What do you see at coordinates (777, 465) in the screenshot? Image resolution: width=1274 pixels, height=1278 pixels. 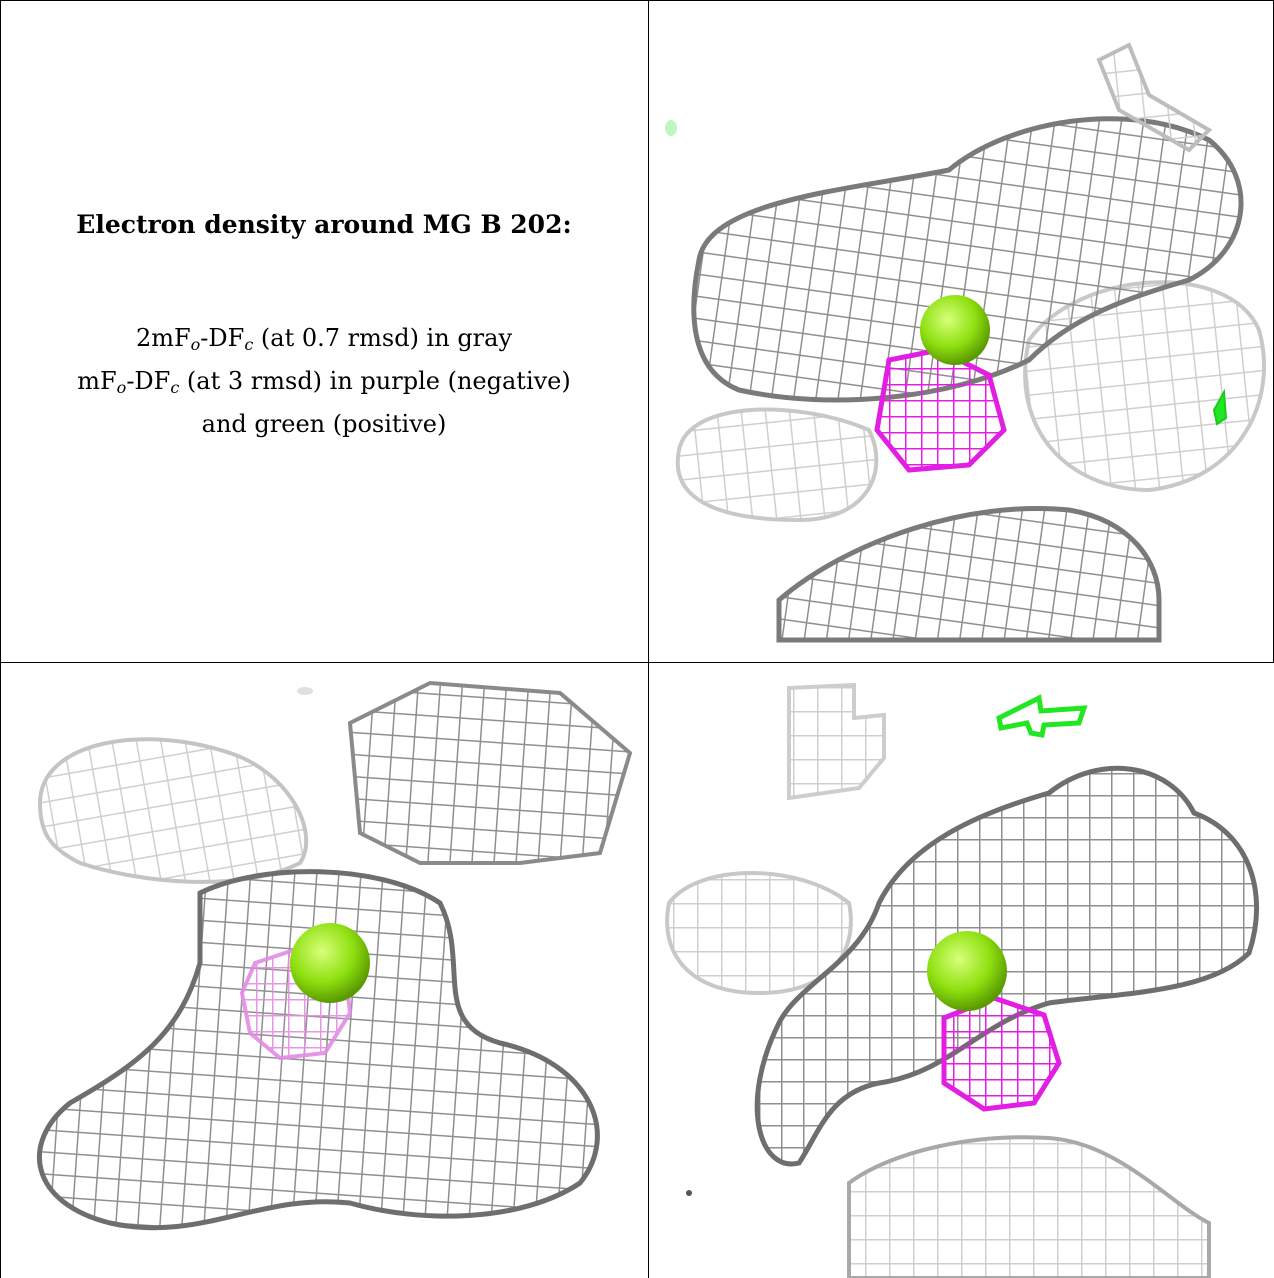 I see `density-mesh-back-left` at bounding box center [777, 465].